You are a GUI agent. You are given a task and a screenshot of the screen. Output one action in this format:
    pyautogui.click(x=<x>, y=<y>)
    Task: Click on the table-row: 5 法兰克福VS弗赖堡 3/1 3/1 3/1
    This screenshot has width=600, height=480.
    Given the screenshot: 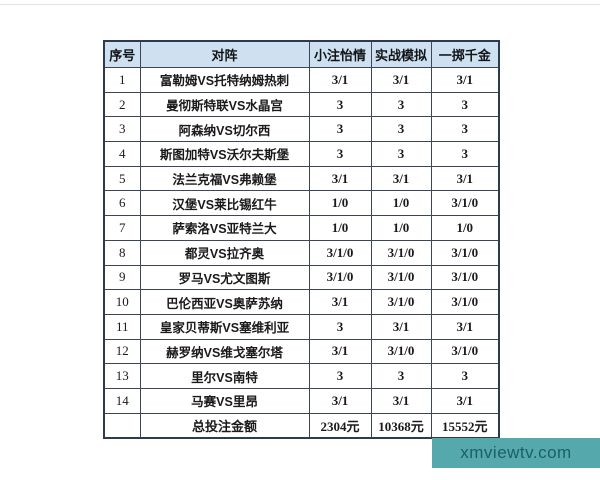 What is the action you would take?
    pyautogui.click(x=301, y=178)
    